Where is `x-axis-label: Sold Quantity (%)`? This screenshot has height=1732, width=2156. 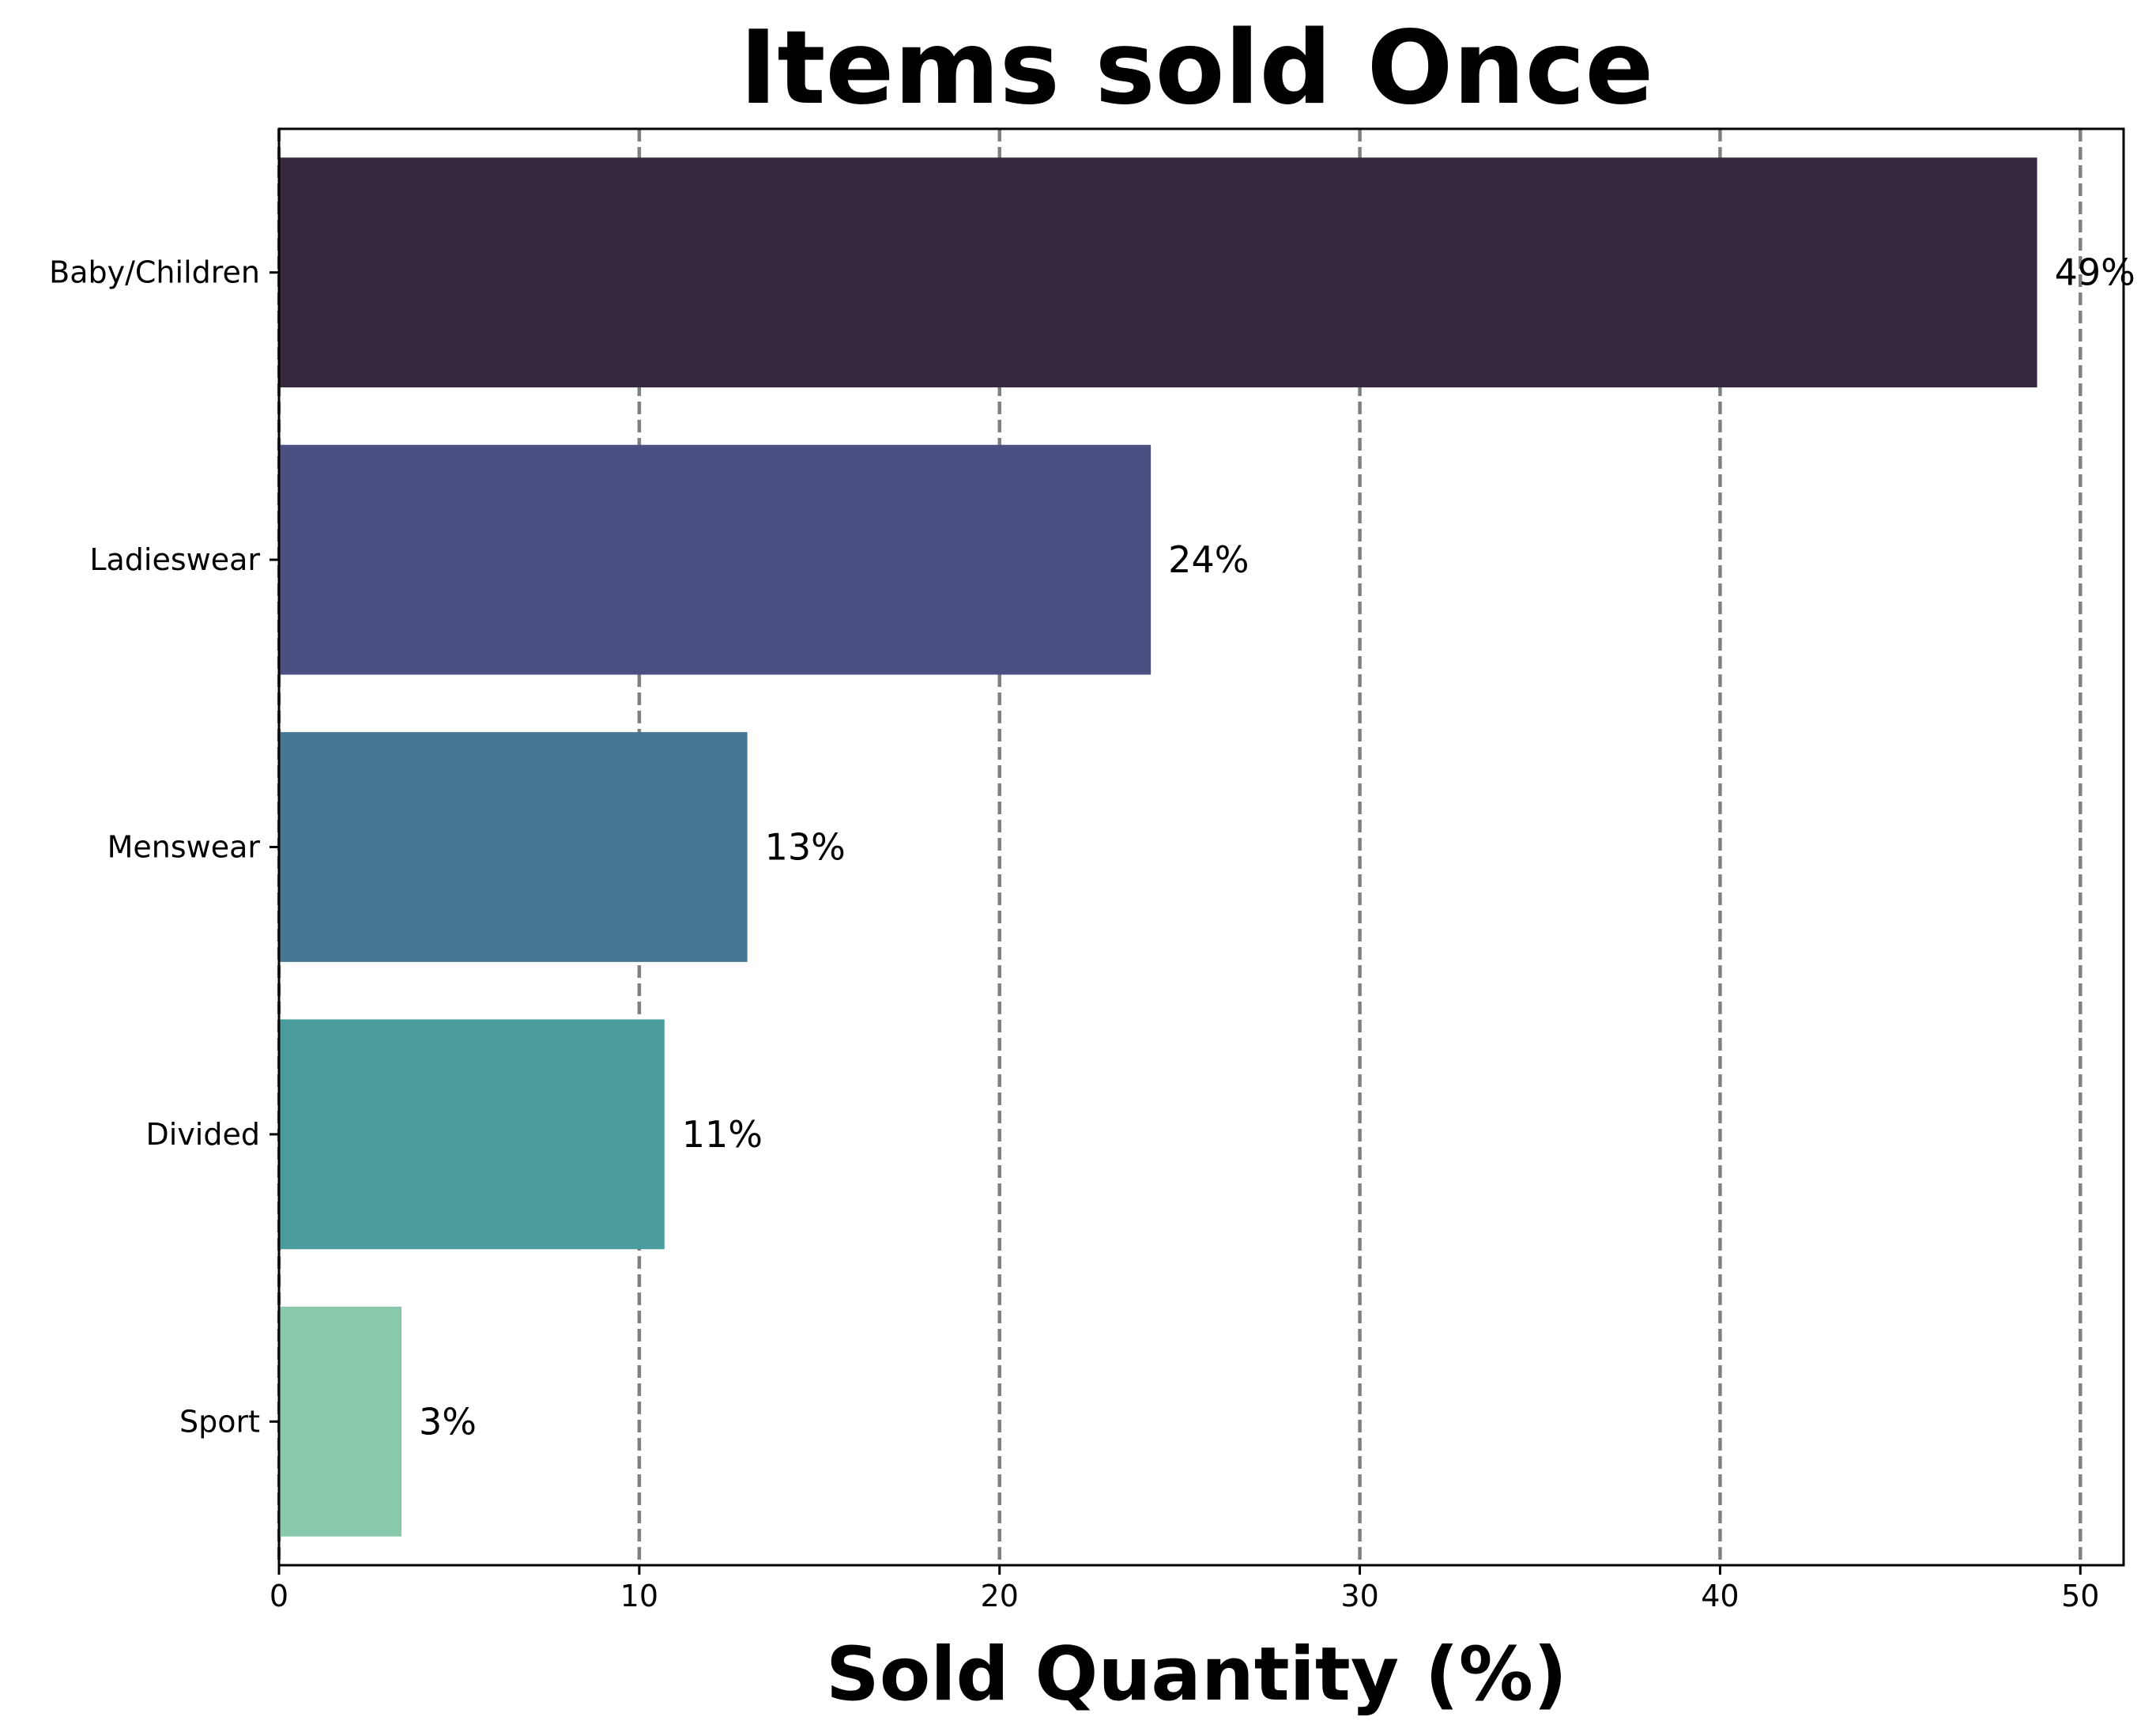 x-axis-label: Sold Quantity (%) is located at coordinates (1196, 1675).